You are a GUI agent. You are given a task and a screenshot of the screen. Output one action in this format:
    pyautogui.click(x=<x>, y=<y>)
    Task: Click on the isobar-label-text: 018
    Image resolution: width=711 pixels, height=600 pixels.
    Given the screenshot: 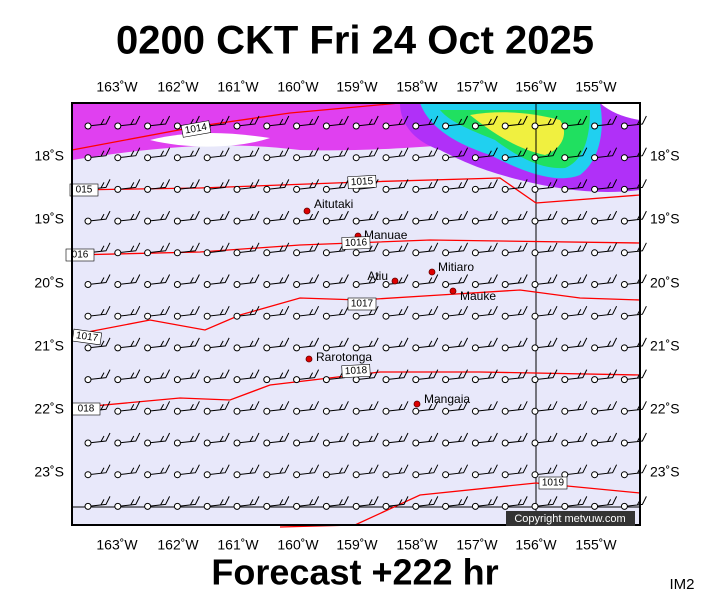 What is the action you would take?
    pyautogui.click(x=86, y=409)
    